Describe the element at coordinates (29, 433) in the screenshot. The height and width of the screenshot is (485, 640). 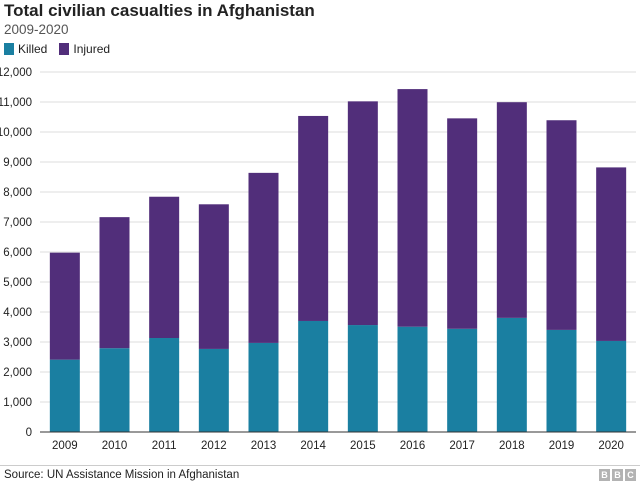
I see `y-tick-label: 0` at that location.